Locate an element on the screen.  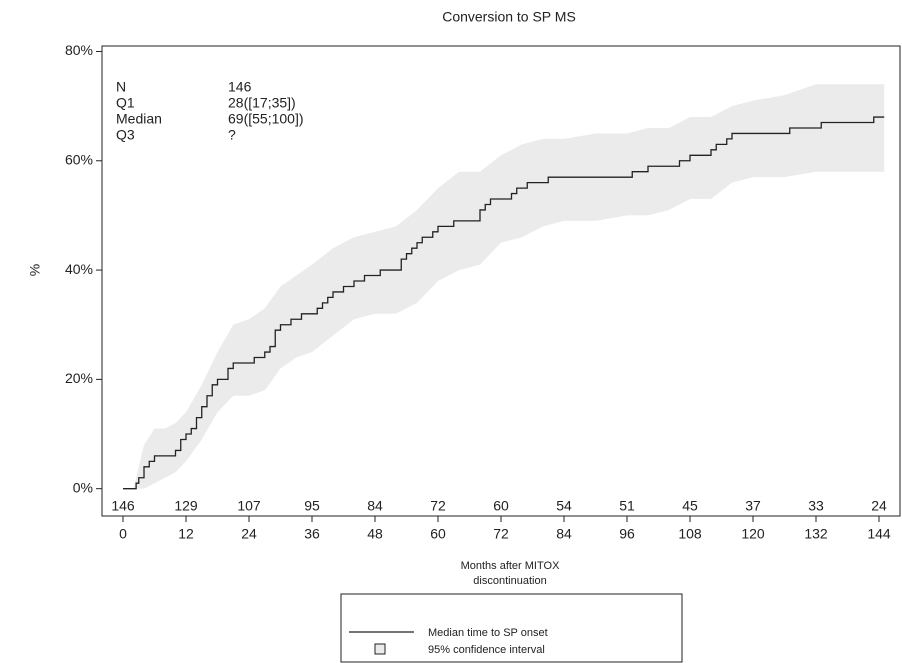
y-tick-label: 0% is located at coordinates (83, 487).